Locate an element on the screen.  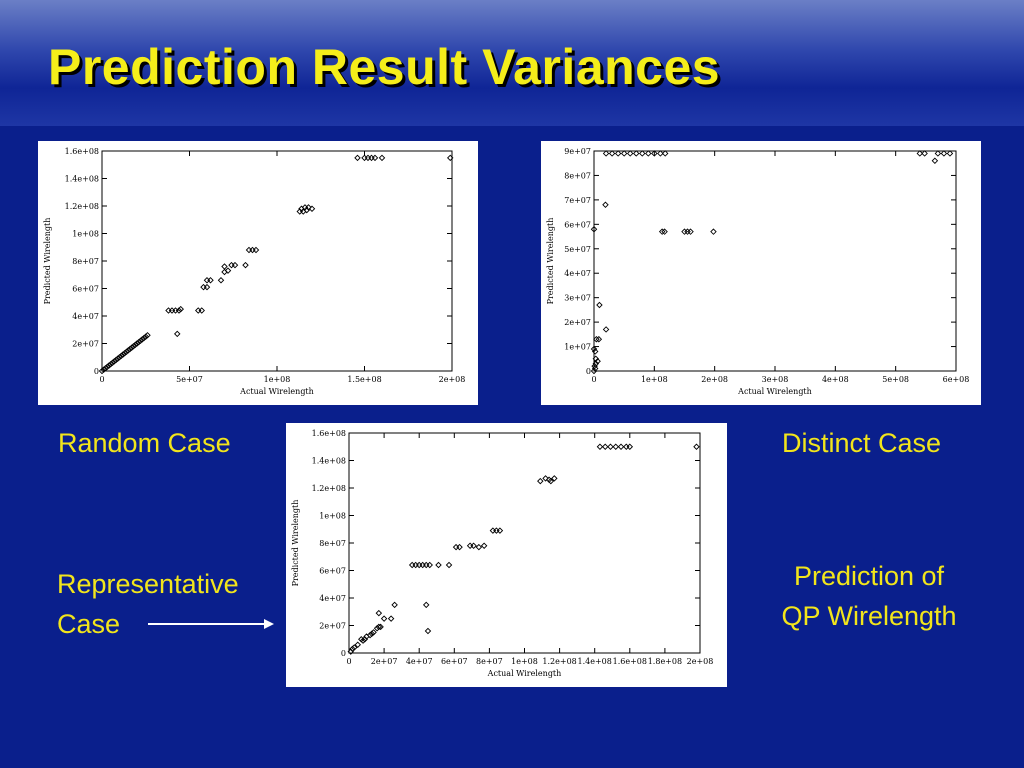
y-tick-label: 0 is located at coordinates (588, 371).